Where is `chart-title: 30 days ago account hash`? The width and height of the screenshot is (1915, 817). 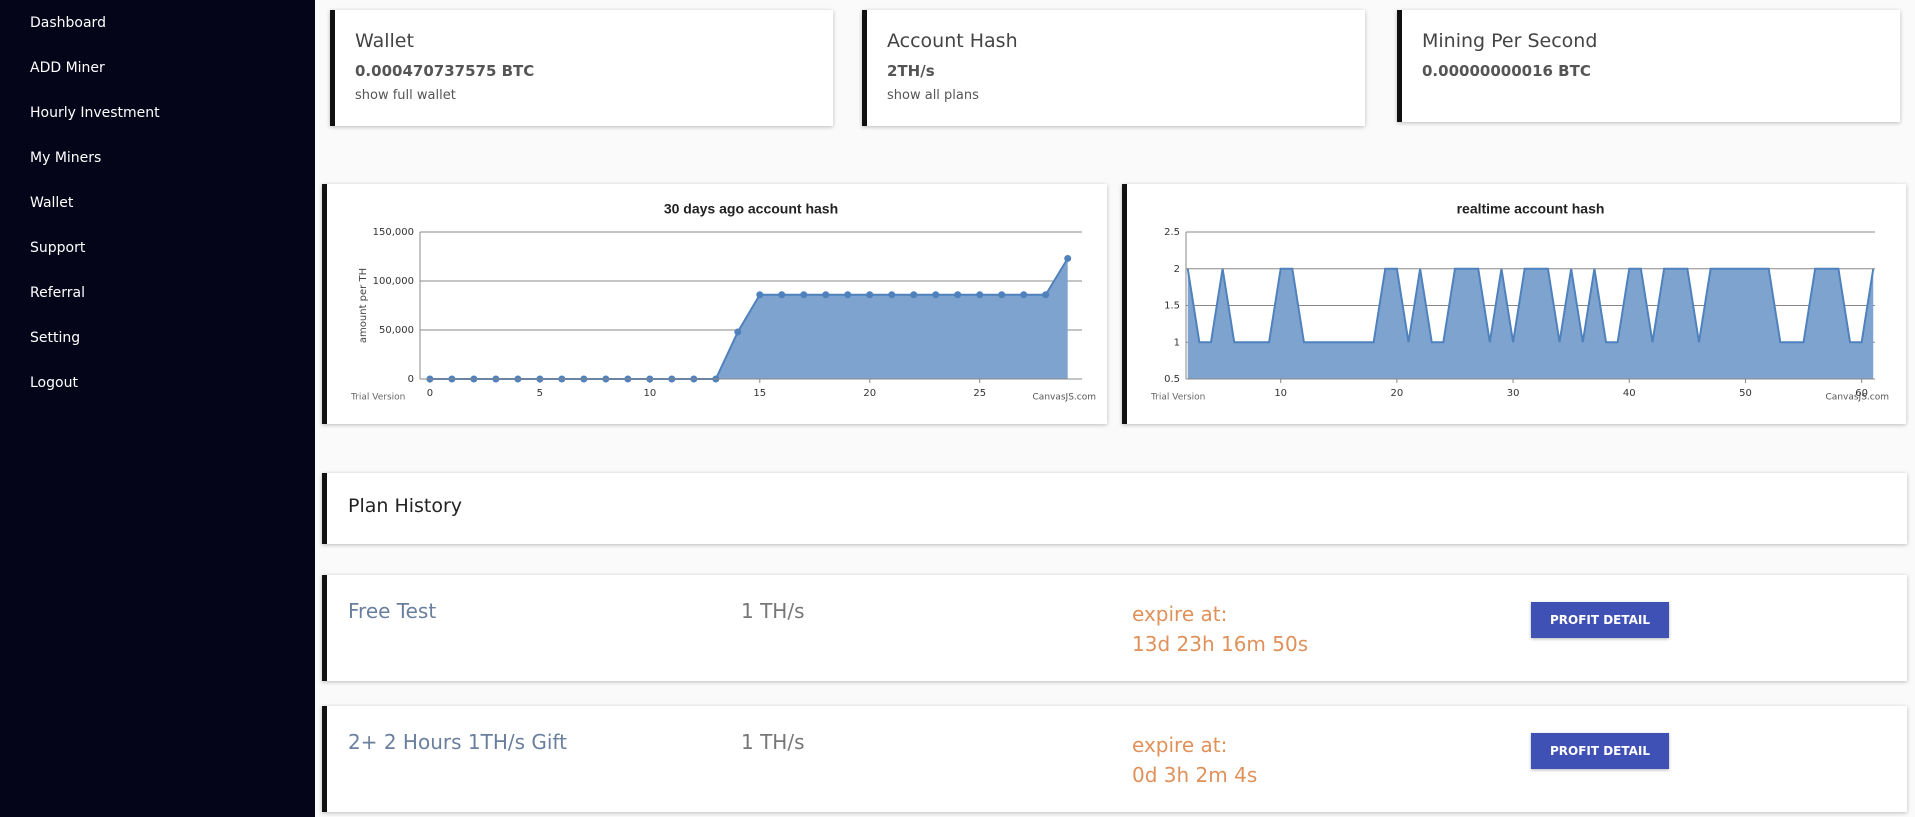
chart-title: 30 days ago account hash is located at coordinates (751, 209).